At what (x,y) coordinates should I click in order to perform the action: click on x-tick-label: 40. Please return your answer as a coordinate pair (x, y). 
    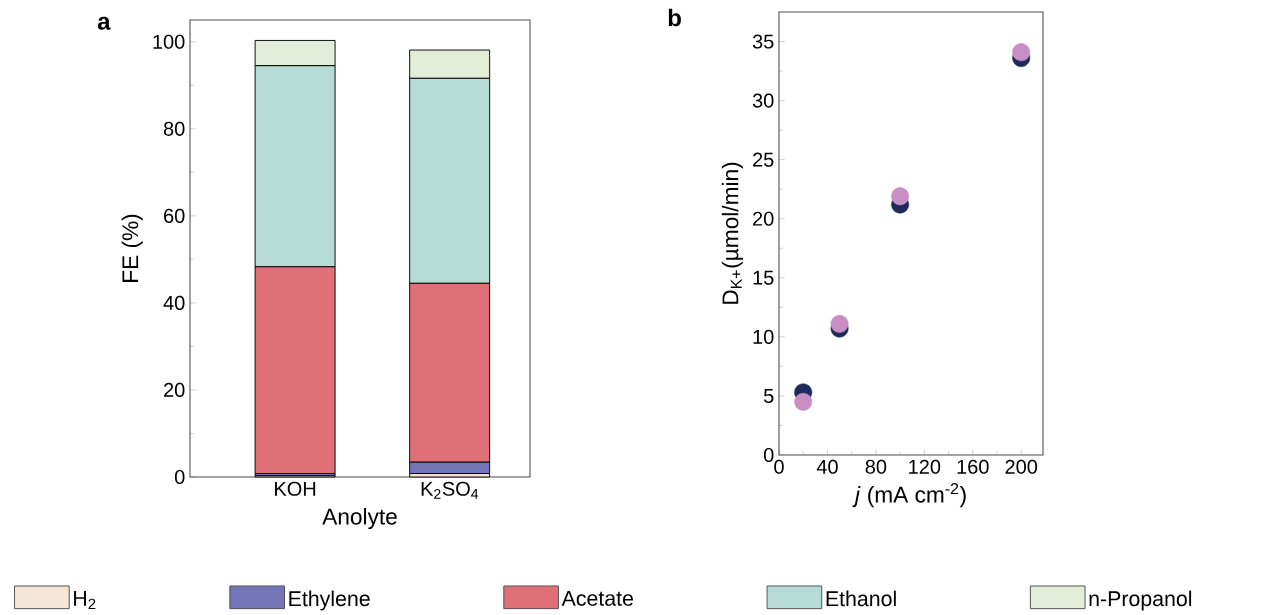
    Looking at the image, I should click on (827, 466).